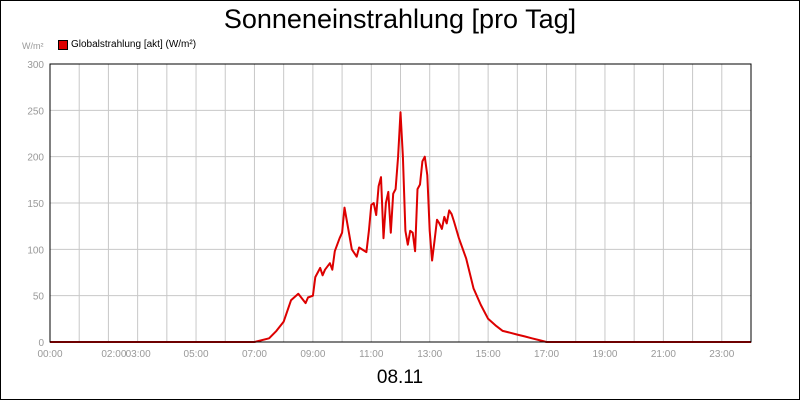 The height and width of the screenshot is (400, 800). I want to click on x-tick-label-0200: 02:00, so click(113, 354).